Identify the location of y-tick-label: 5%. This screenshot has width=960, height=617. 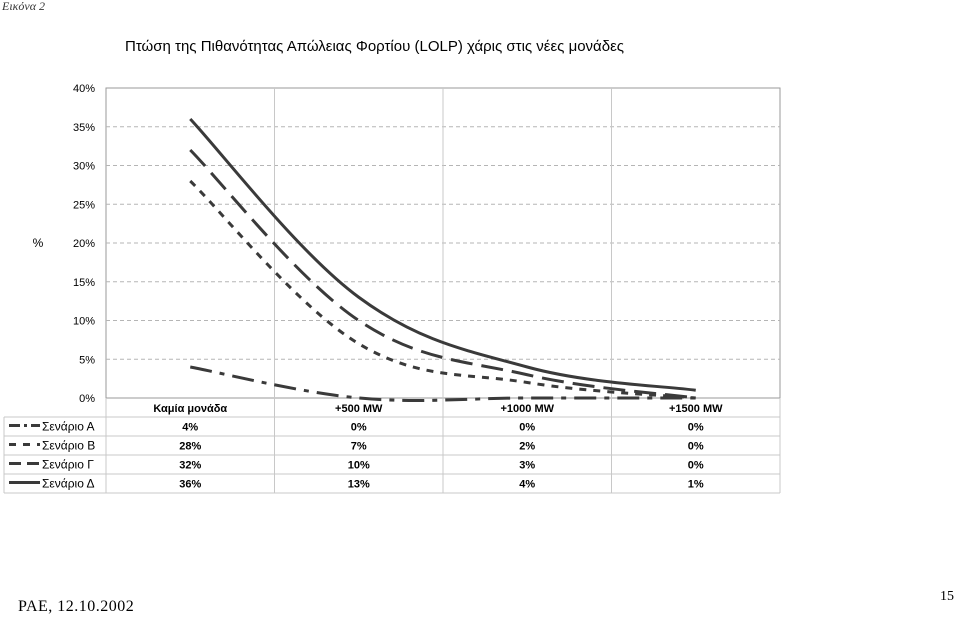
(87, 360).